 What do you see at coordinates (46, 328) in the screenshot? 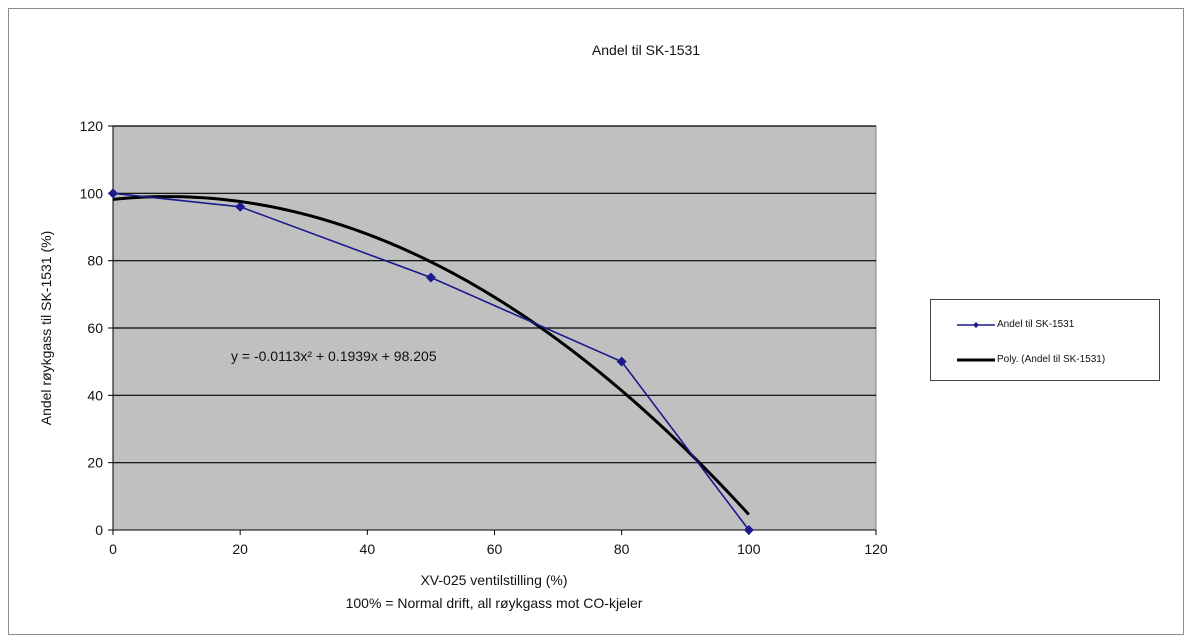
I see `y-axis-label: Andel røykgass til SK-1531 (%)` at bounding box center [46, 328].